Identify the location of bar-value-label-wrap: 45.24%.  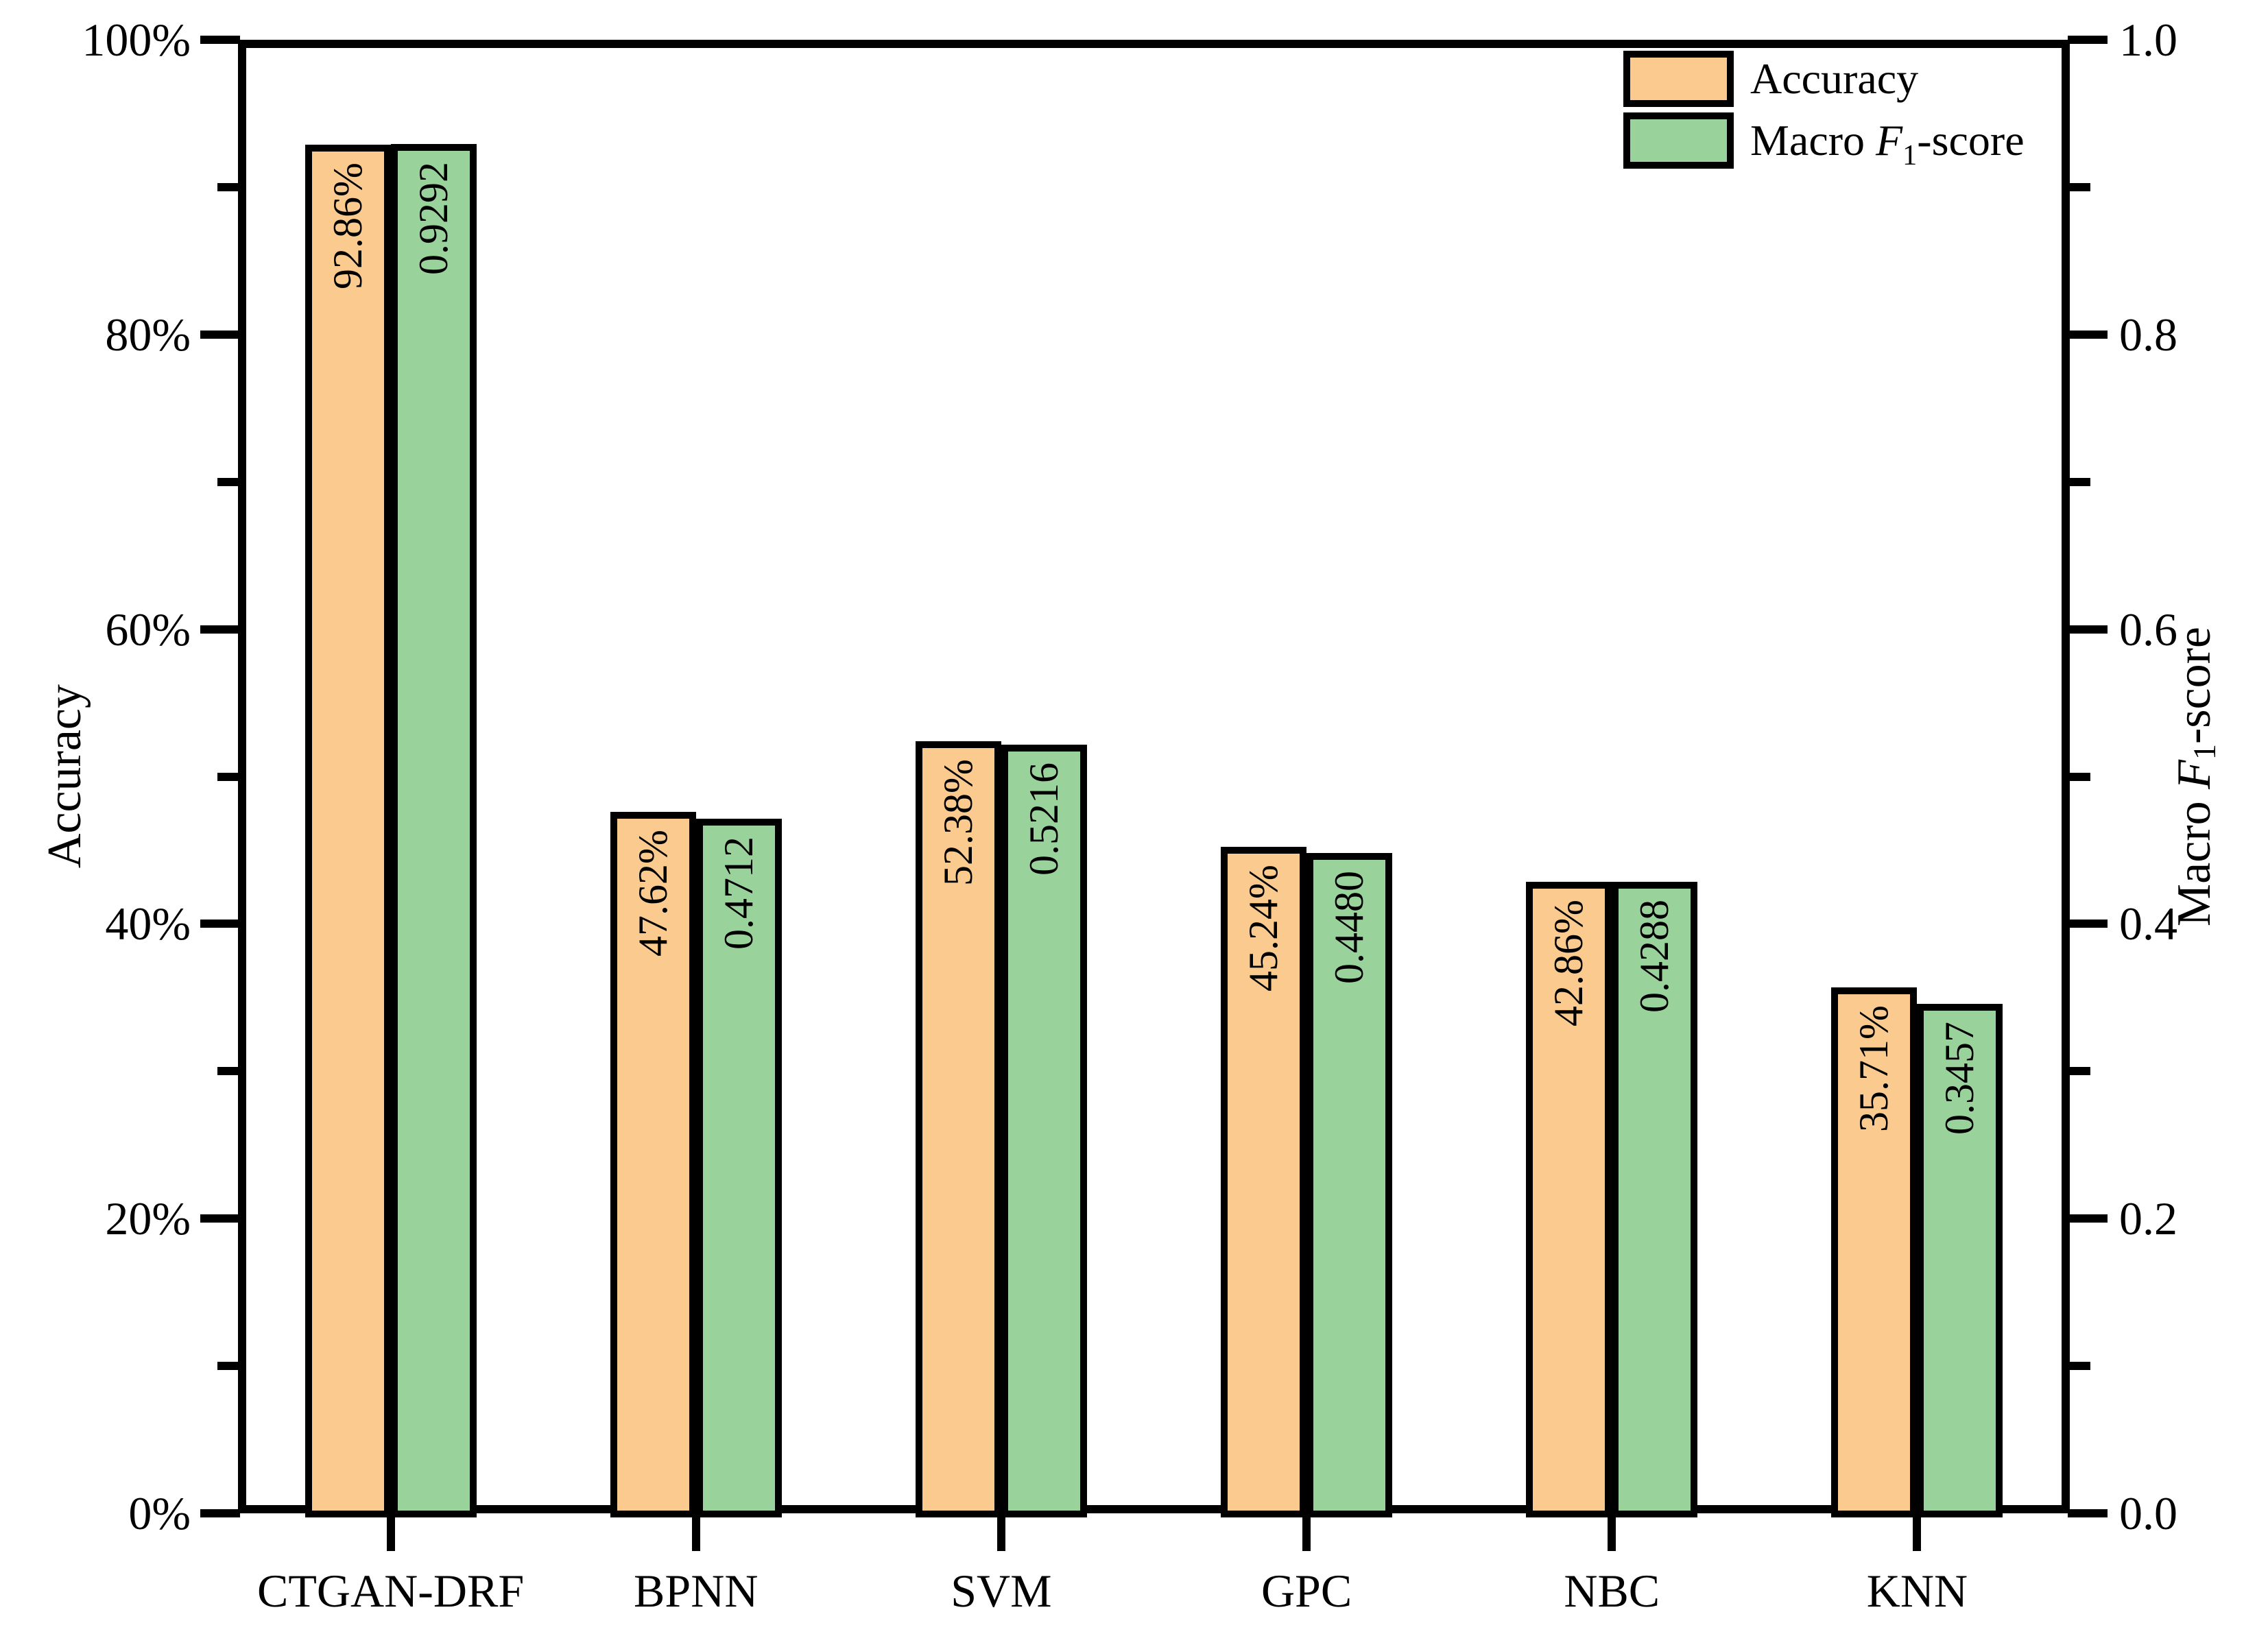
(1264, 928).